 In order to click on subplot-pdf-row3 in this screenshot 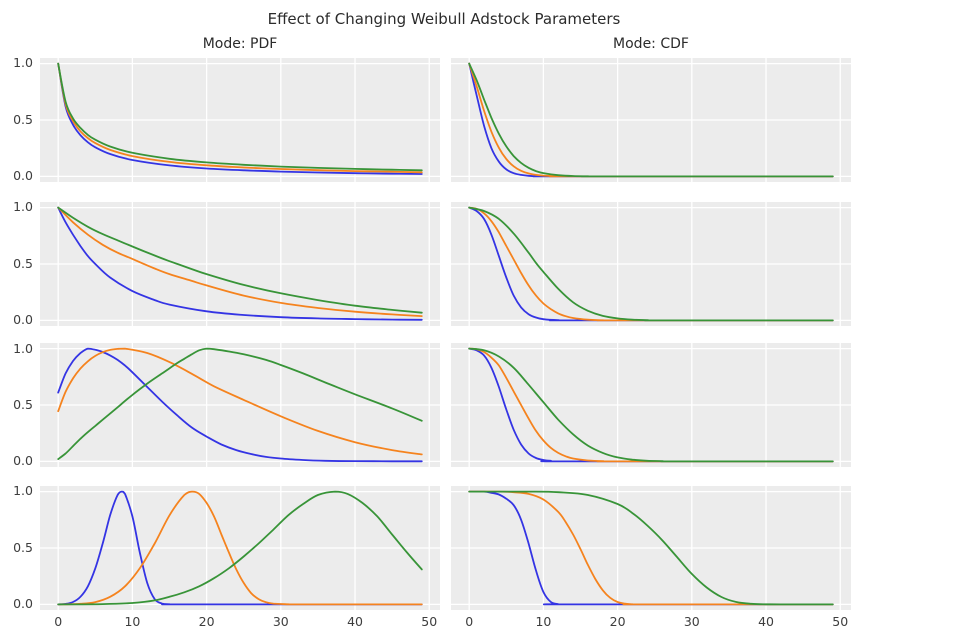, I will do `click(240, 405)`.